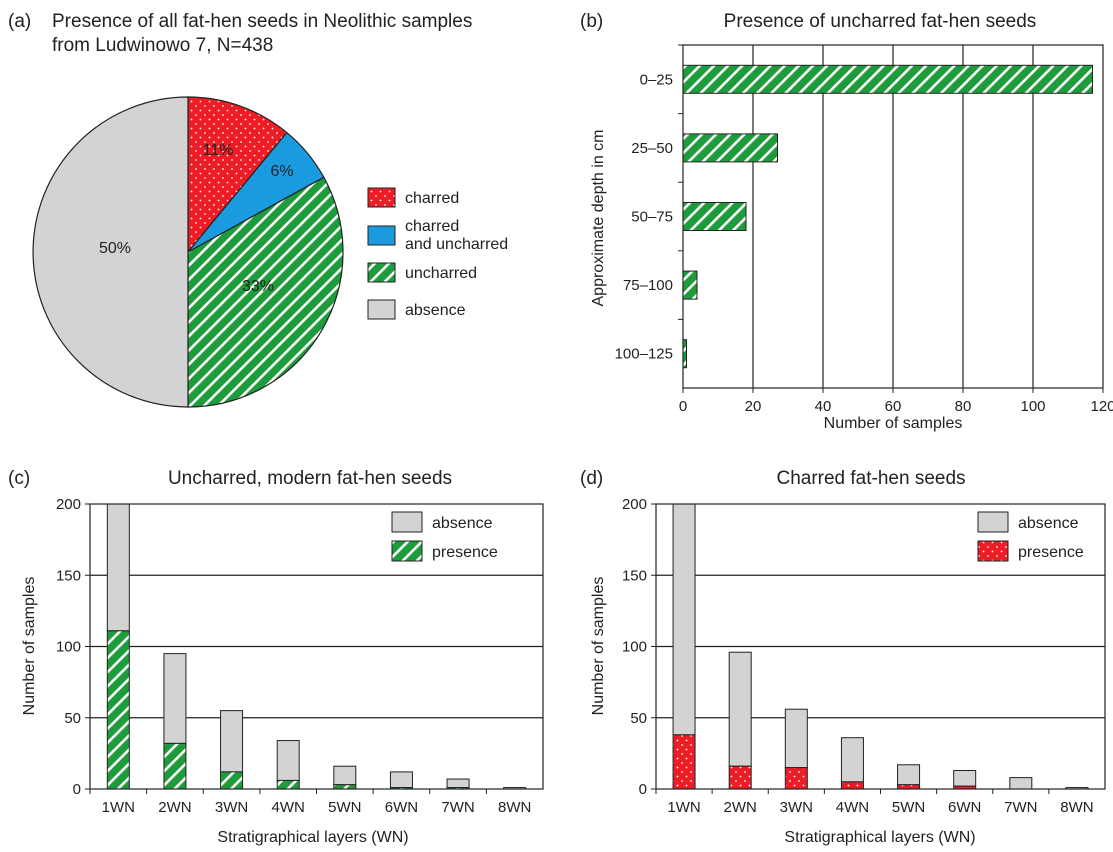 This screenshot has height=852, width=1113. Describe the element at coordinates (656, 79) in the screenshot. I see `panel-b-y-tick-label: 0–25` at that location.